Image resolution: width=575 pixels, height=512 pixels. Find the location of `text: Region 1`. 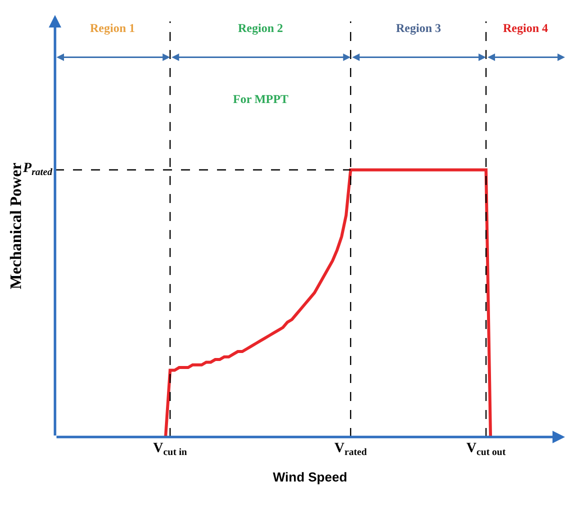

text: Region 1 is located at coordinates (112, 28).